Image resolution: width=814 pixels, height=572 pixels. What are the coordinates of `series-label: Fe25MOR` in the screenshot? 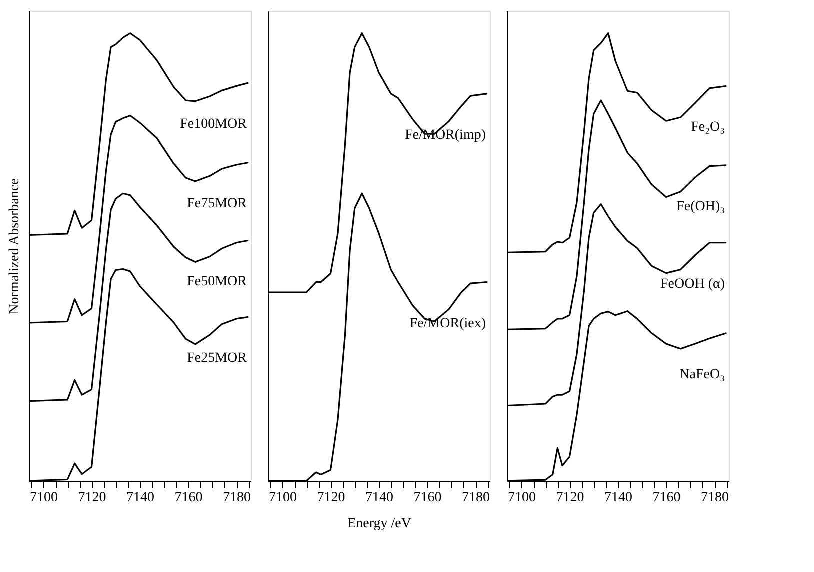 It's located at (217, 358).